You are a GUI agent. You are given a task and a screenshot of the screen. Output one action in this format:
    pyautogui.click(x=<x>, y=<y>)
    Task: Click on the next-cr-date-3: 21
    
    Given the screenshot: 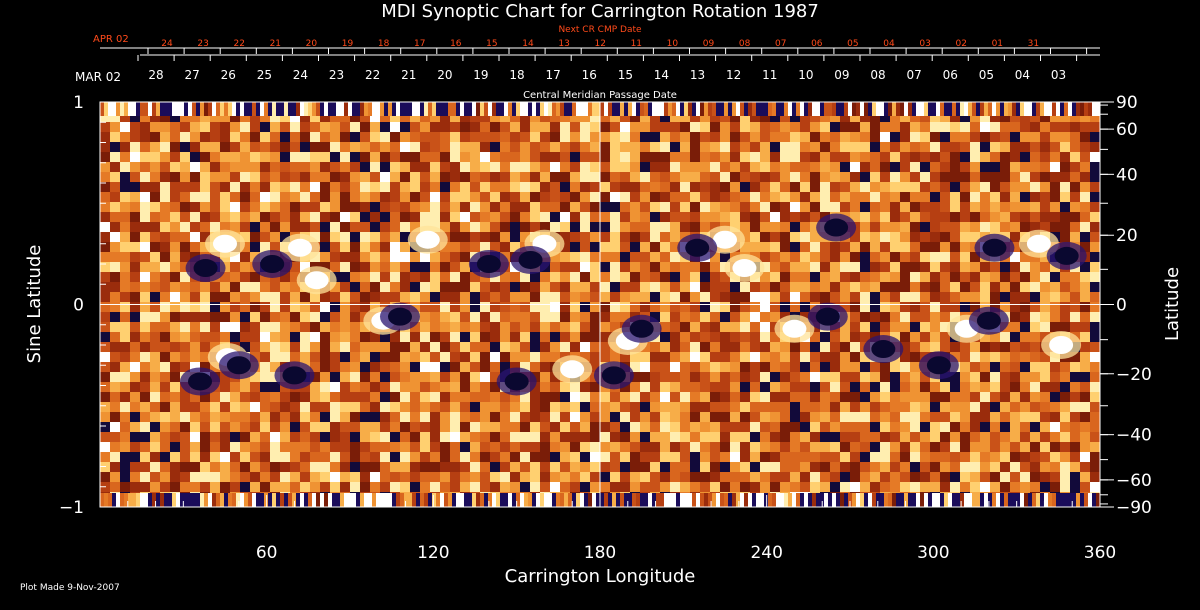 What is the action you would take?
    pyautogui.click(x=275, y=44)
    